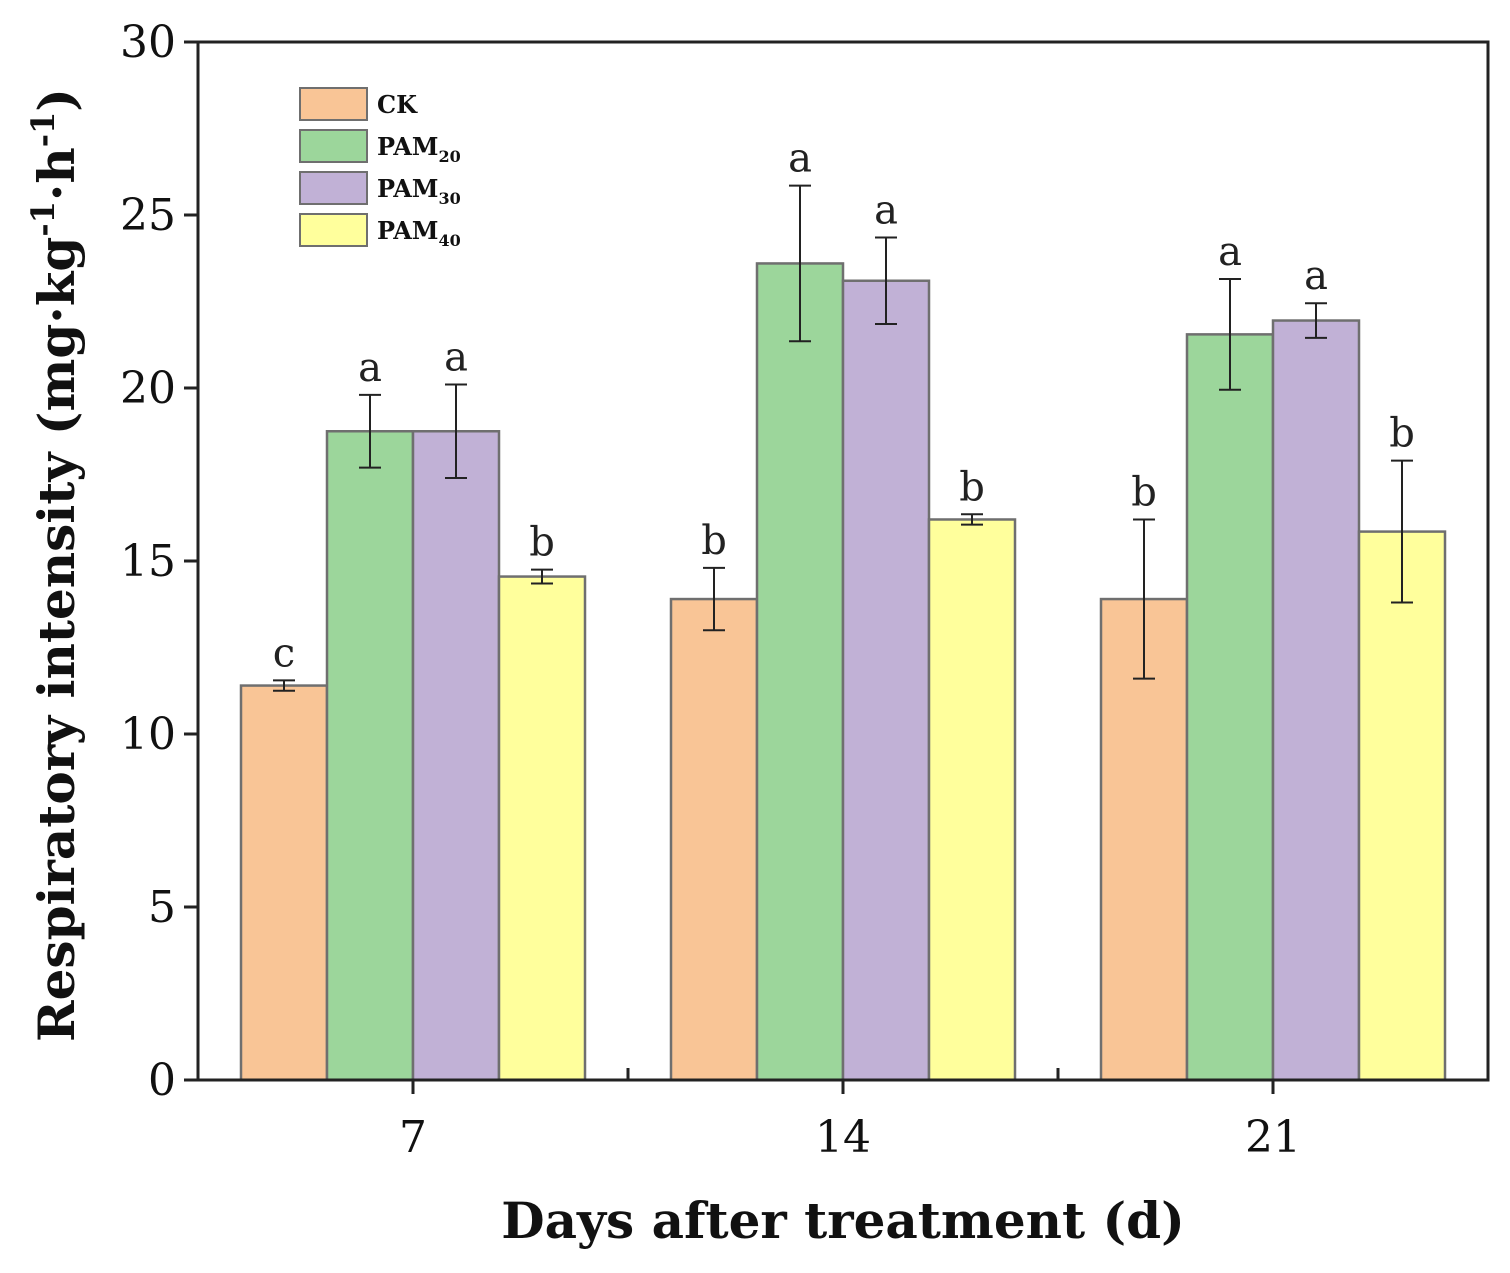  Describe the element at coordinates (413, 1137) in the screenshot. I see `x-tick-label-7: 7` at that location.